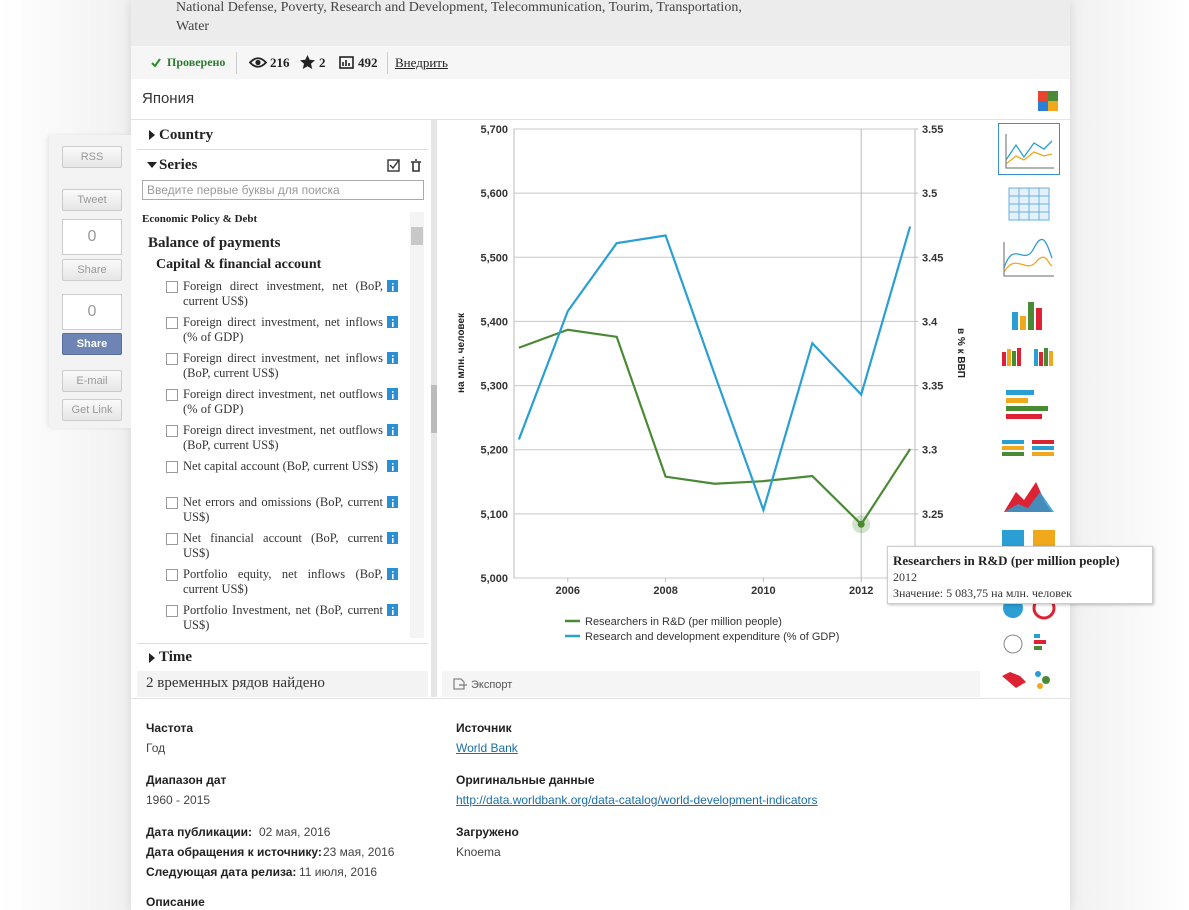  I want to click on y2-tick-label: 3.5, so click(929, 194).